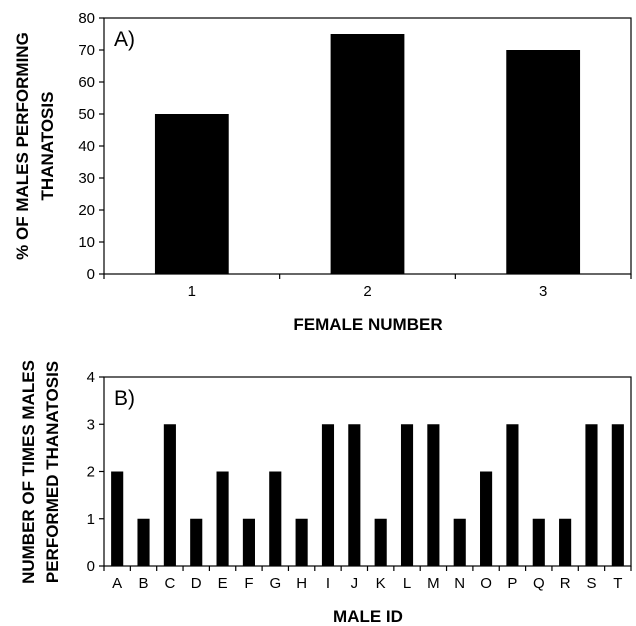  What do you see at coordinates (407, 583) in the screenshot?
I see `x-tick-label-b: L` at bounding box center [407, 583].